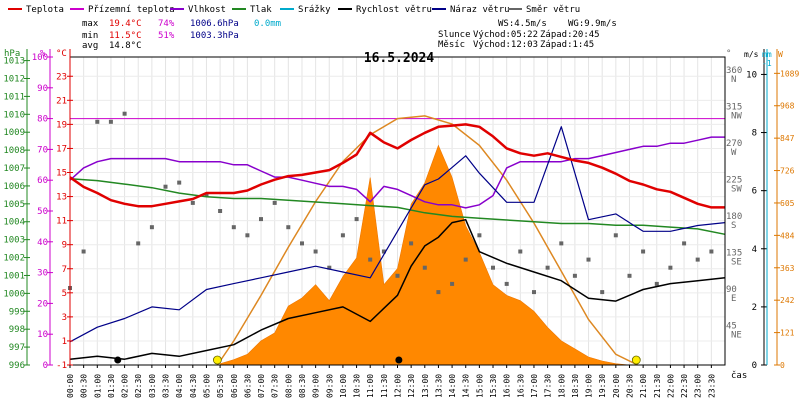  What do you see at coordinates (728, 54) in the screenshot?
I see `axis-dir-unit: °` at bounding box center [728, 54].